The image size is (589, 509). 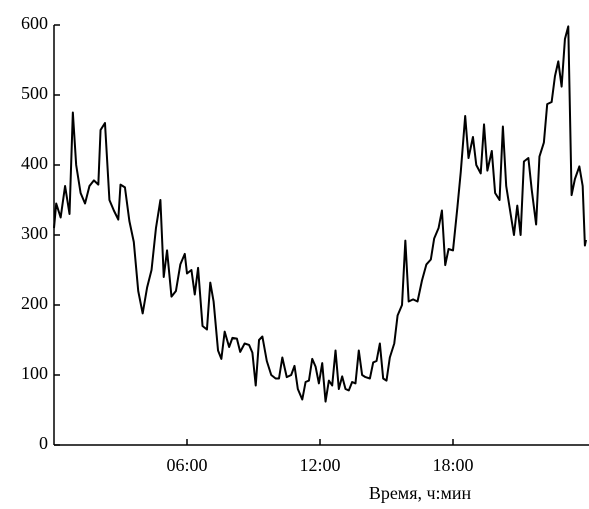 What do you see at coordinates (34, 233) in the screenshot?
I see `y-tick-label: 300` at bounding box center [34, 233].